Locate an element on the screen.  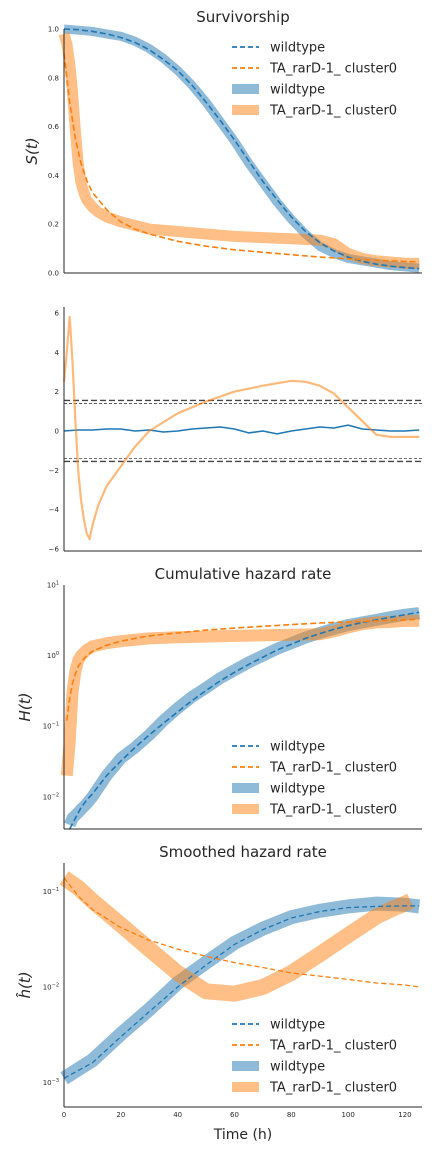
x-tick-label: 0 is located at coordinates (64, 1115).